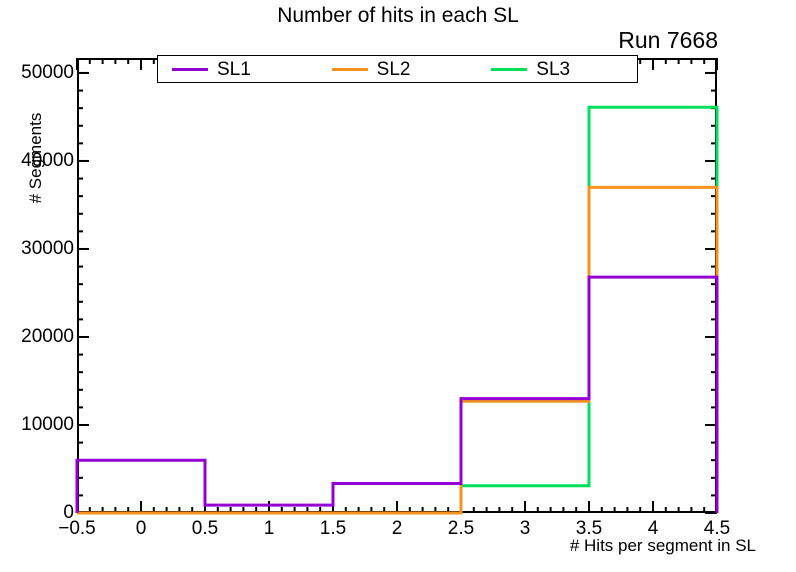  Describe the element at coordinates (589, 528) in the screenshot. I see `x-tick-label: 3.5` at that location.